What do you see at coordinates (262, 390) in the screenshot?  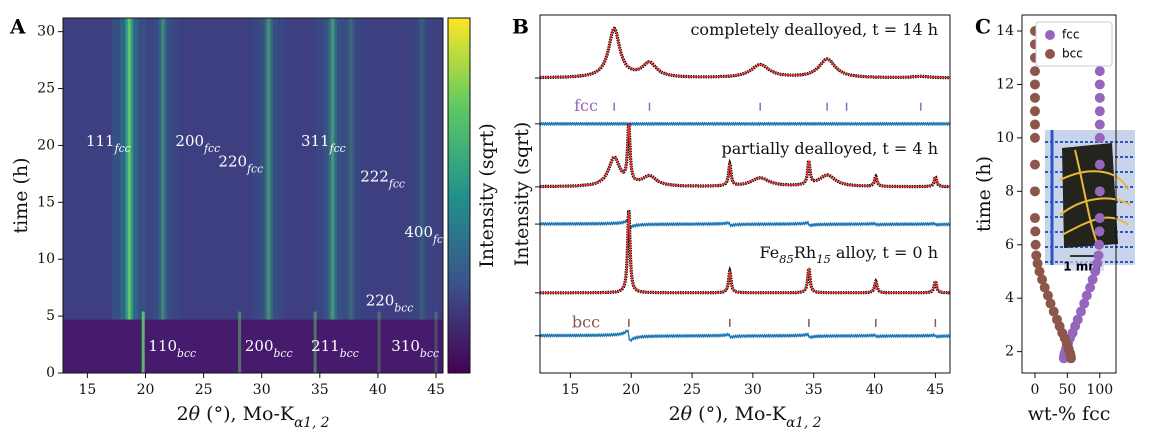 I see `x-tick-label: 30` at bounding box center [262, 390].